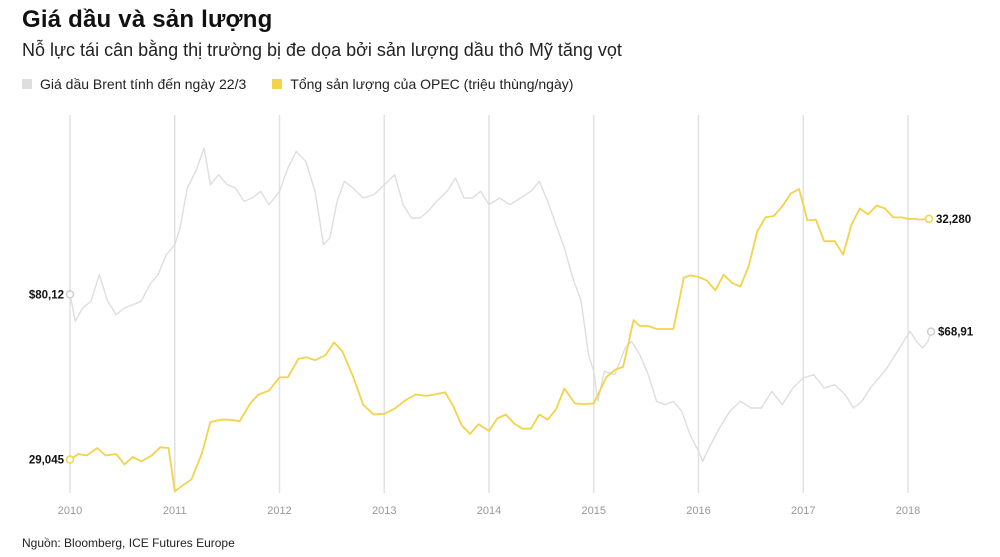 This screenshot has height=557, width=1000. I want to click on legend-label-brent: Giá dầu Brent tính đến ngày 22/3, so click(143, 84).